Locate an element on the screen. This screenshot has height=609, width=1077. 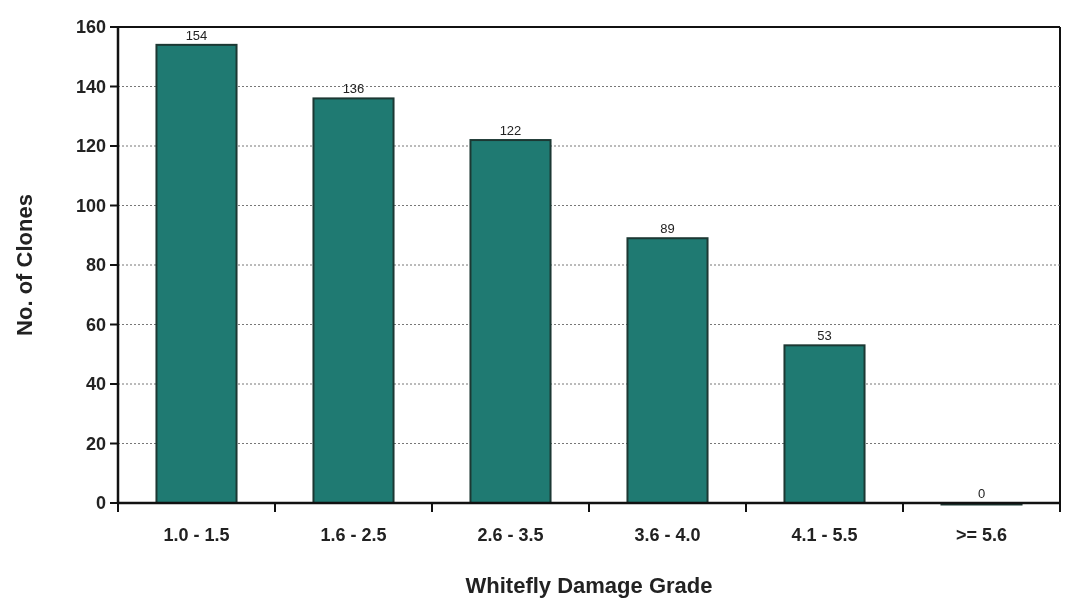
data-label: 89 is located at coordinates (667, 229).